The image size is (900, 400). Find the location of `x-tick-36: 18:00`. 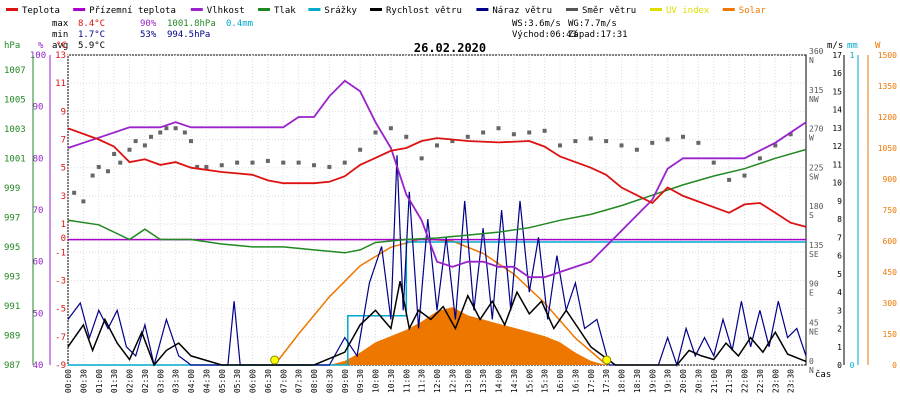

x-tick-36: 18:00 is located at coordinates (622, 381).